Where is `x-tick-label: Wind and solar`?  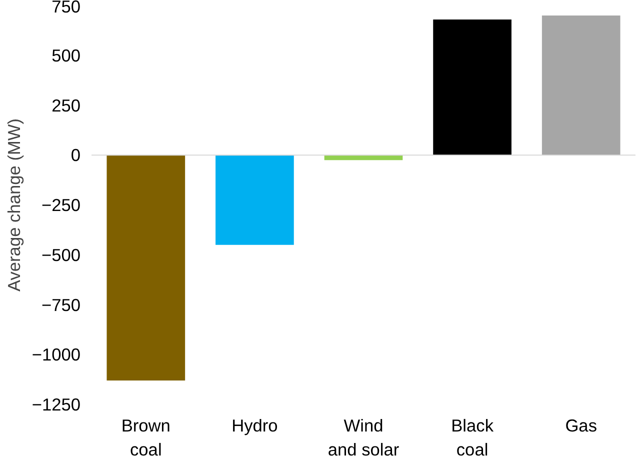
x-tick-label: Wind and solar is located at coordinates (364, 438).